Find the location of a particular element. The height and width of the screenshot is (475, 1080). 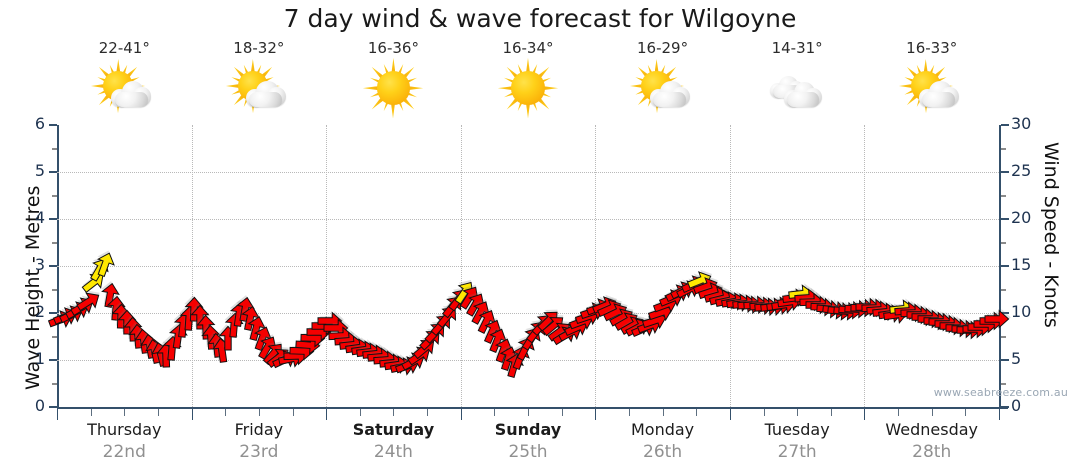

day-name-label: Monday is located at coordinates (662, 429).